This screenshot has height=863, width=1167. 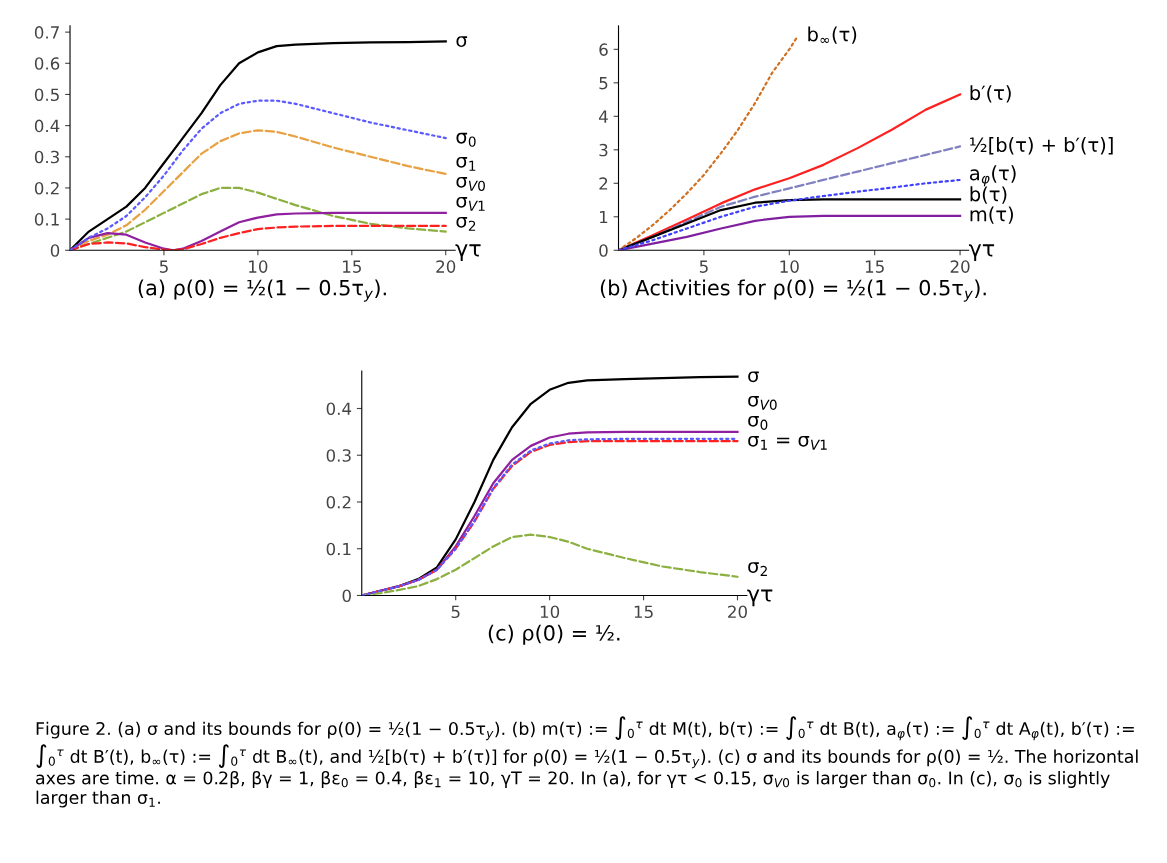 What do you see at coordinates (587, 762) in the screenshot?
I see `text: Figure 2. (a) σ and its bounds for ρ(0) = ½(1 − 0.5τ$_{y}$). (b) m(τ) := ∫$_{0}$$^{τ}$ dt M(t), b(τ) := ∫$_{0}$$^{τ}$ dt B(t), a$_{φ}$(τ) := ∫$_{0}$$^{τ}$ dt A$_{φ}$(t), b′(τ) := ∫$_{0}$$^{τ}$ dt B′(t), b$_{∞}$(τ) := ∫$_{0}$$^{τ}$ dt B$_{∞}$(t), and ½[b(τ) + b′(τ)] for ρ(0) = ½(1 − 0.5τ$_{y}$). (c) σ and its bounds for ρ(0) = ½. The horizontal axes are time. α = 0.2β, βγ = 1, βε$_{0}$ = 0.4, βε$_{1}$ = 10, γT = 20. In (a), for γτ < 0.15, σ$_{V0}$ is larger than σ$_{0}$. In (c), σ$_{0}$ is slightly larger than σ$_{1}$.` at bounding box center [587, 762].